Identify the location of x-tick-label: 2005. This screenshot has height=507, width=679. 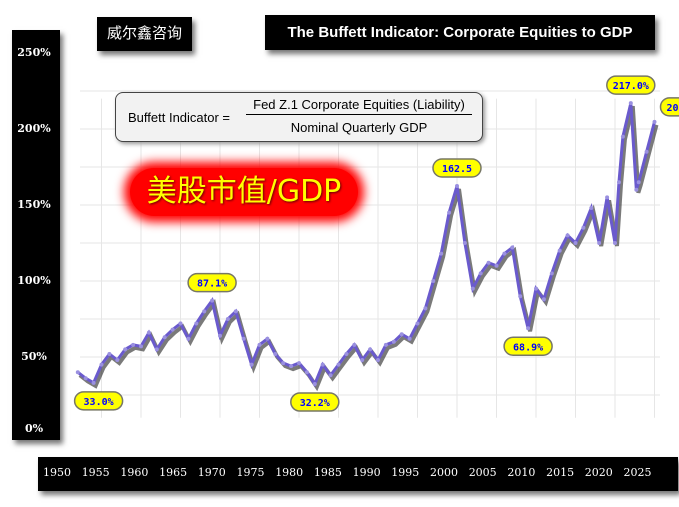
(482, 472).